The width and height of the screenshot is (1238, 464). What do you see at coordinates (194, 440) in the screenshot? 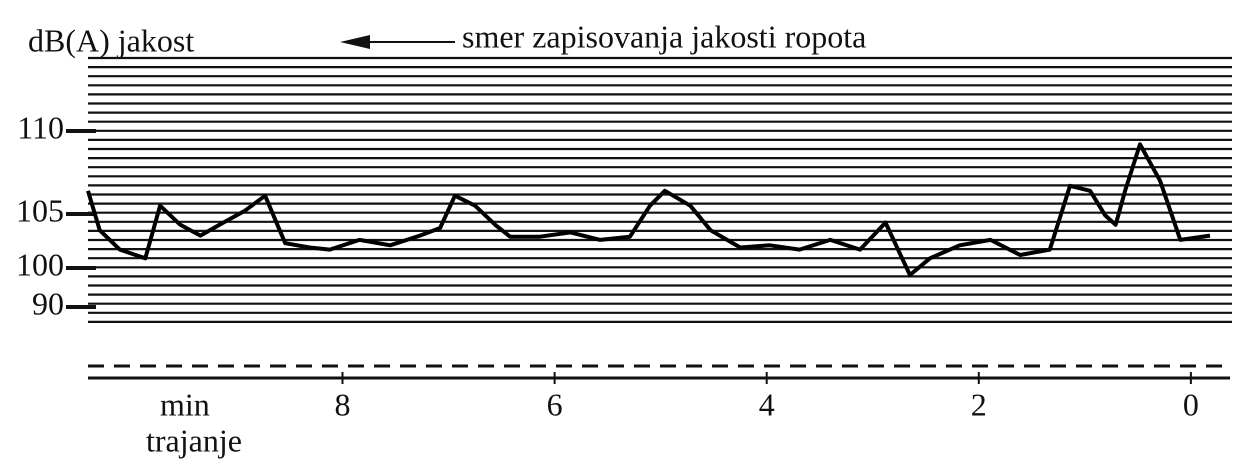
I see `x-axis-label-2: trajanje` at bounding box center [194, 440].